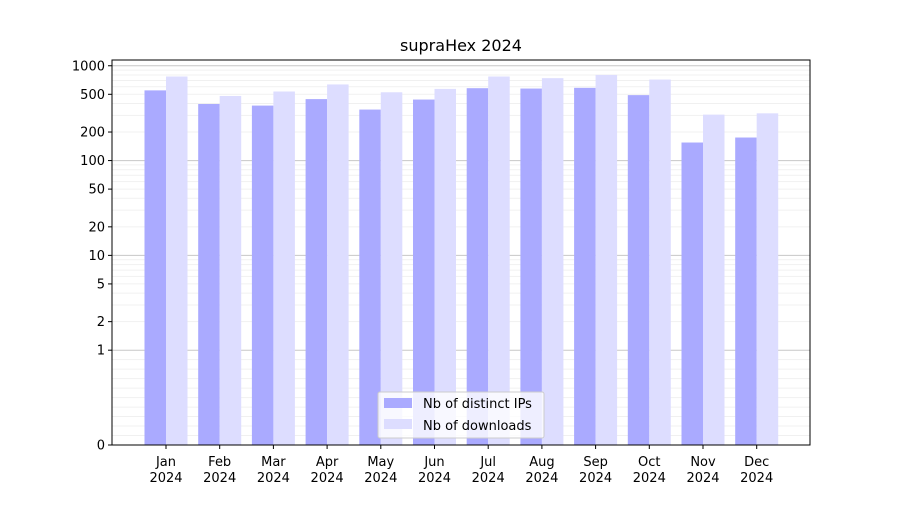  I want to click on legend-swatch-downloads, so click(398, 424).